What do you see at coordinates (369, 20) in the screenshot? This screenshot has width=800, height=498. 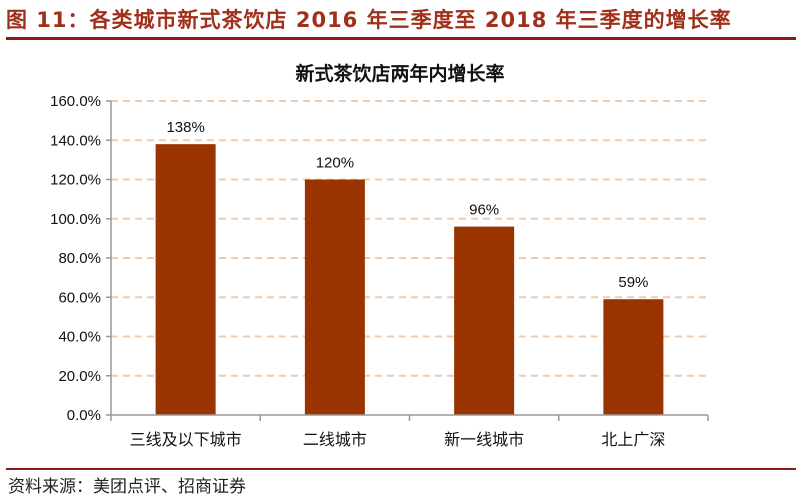 I see `figure-title: 图 11：各类城市新式茶饮店 2016 年三季度至 2018 年三季度的增长率` at bounding box center [369, 20].